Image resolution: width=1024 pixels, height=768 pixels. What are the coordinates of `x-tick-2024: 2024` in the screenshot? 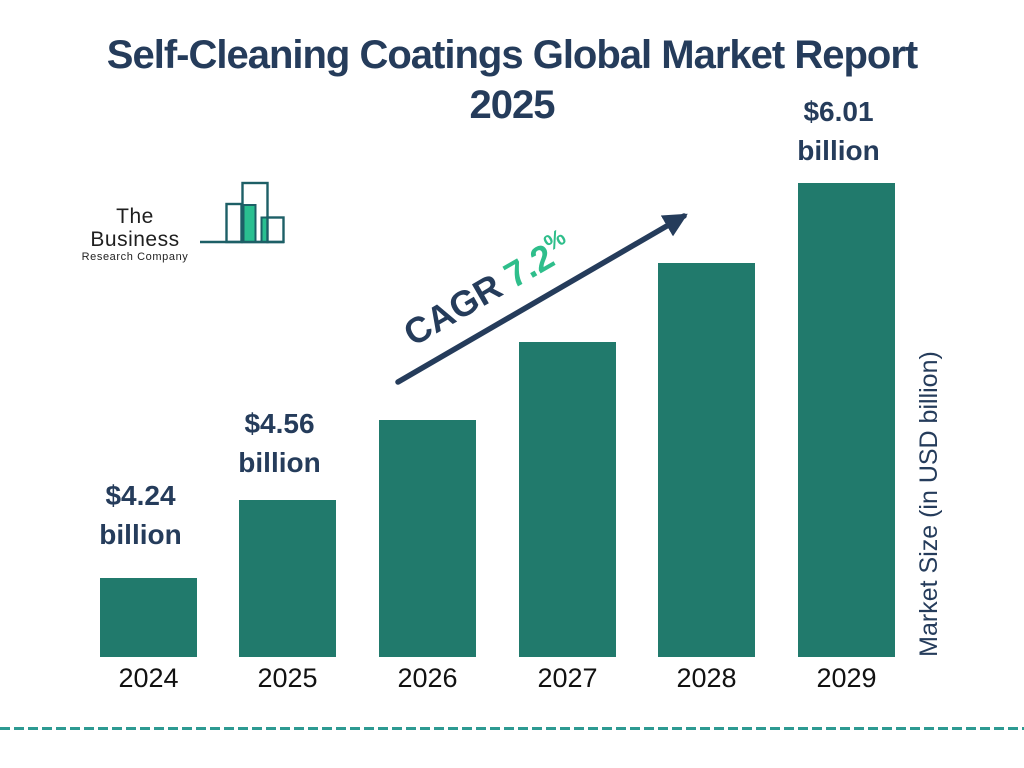 It's located at (148, 678).